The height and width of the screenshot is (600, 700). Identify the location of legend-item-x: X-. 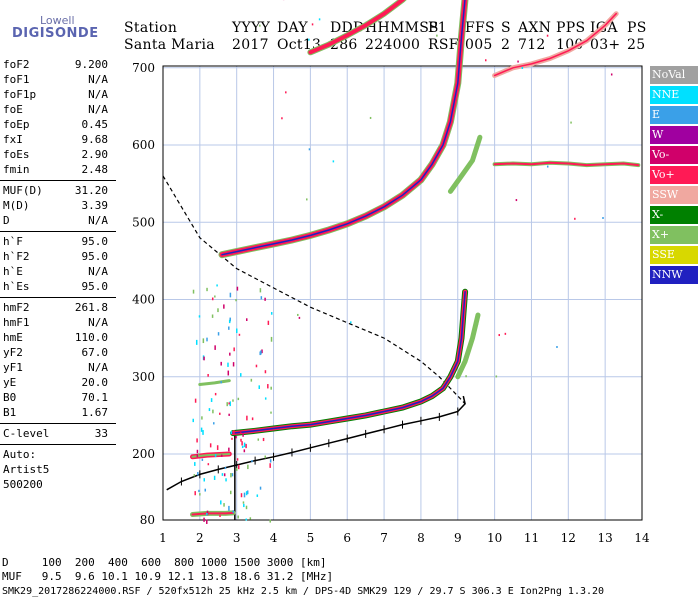
(674, 215).